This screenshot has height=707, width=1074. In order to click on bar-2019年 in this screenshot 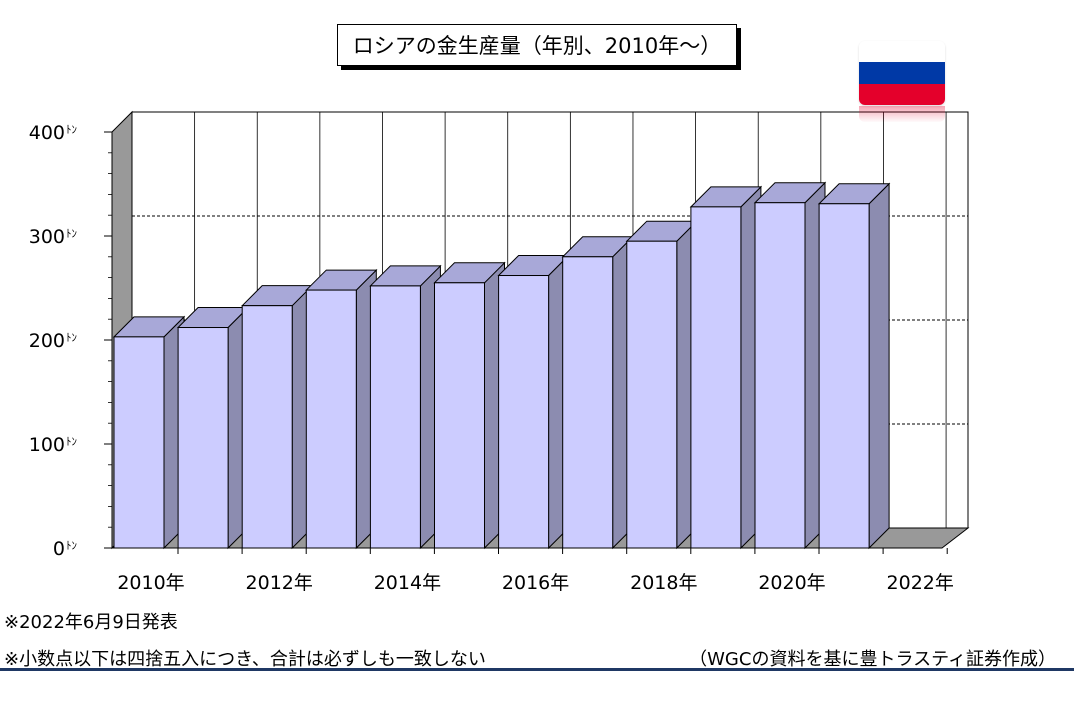, I will do `click(726, 367)`.